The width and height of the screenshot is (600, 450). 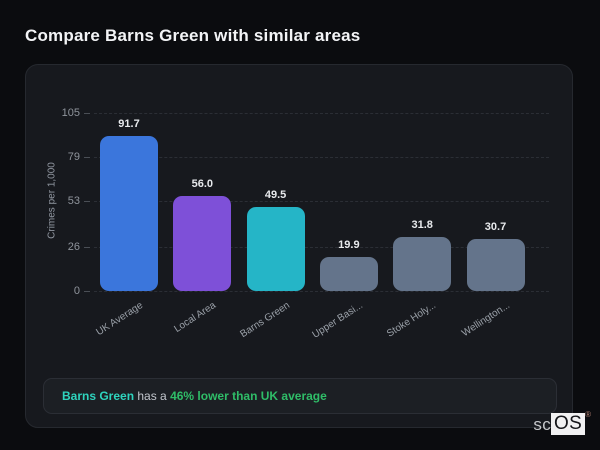 What do you see at coordinates (193, 35) in the screenshot?
I see `page-title: Compare Barns Green with similar areas` at bounding box center [193, 35].